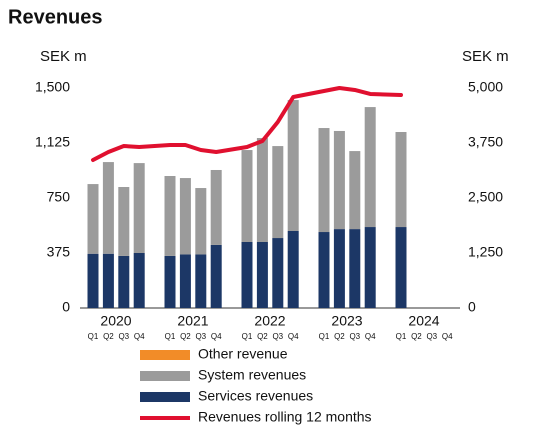 Image resolution: width=546 pixels, height=438 pixels. Describe the element at coordinates (243, 354) in the screenshot. I see `legend-label: Other revenue` at that location.